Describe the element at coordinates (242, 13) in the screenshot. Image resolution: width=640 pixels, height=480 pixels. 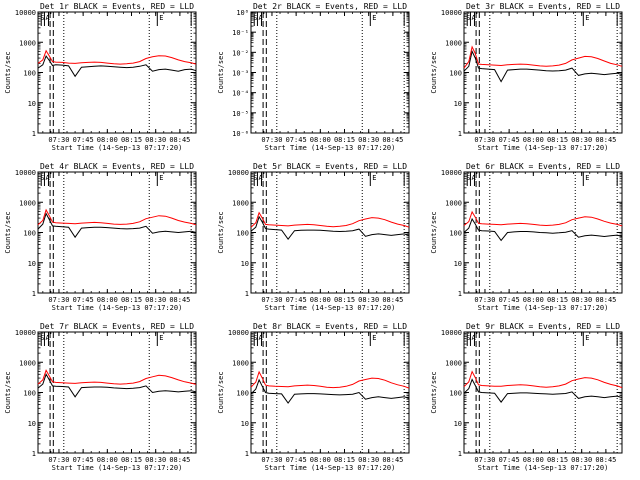
I see `y-tick-label: 10⁰` at that location.